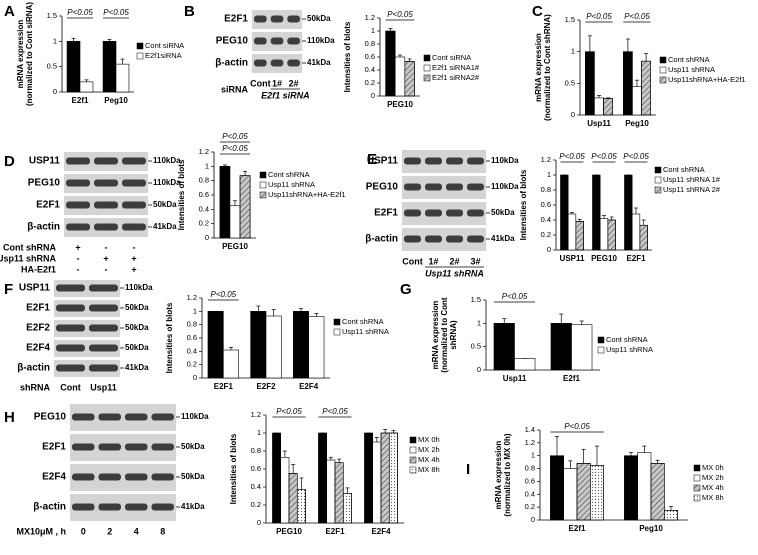 Image resolution: width=758 pixels, height=555 pixels. What do you see at coordinates (9, 161) in the screenshot?
I see `panel-letter: D` at bounding box center [9, 161].